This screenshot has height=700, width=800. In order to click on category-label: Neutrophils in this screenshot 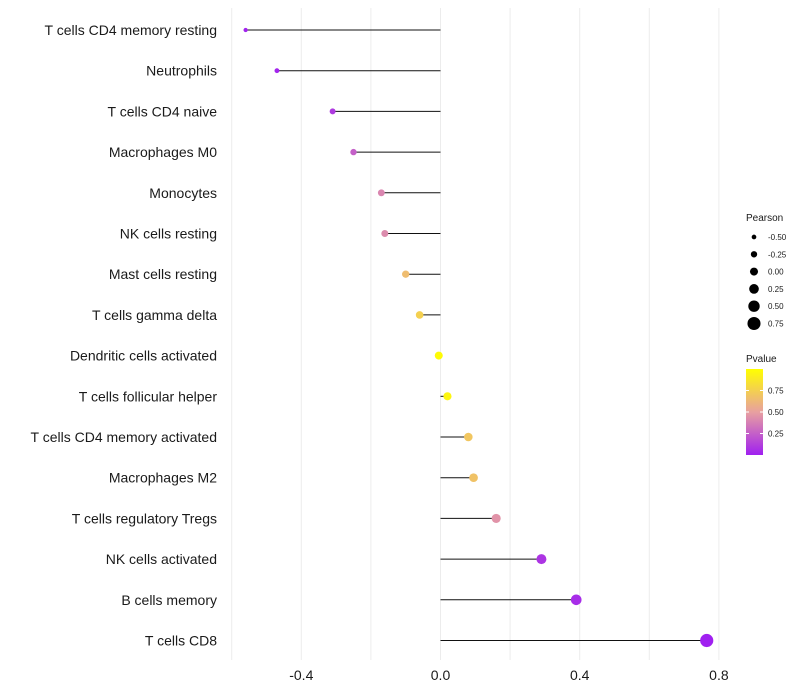, I will do `click(181, 71)`.